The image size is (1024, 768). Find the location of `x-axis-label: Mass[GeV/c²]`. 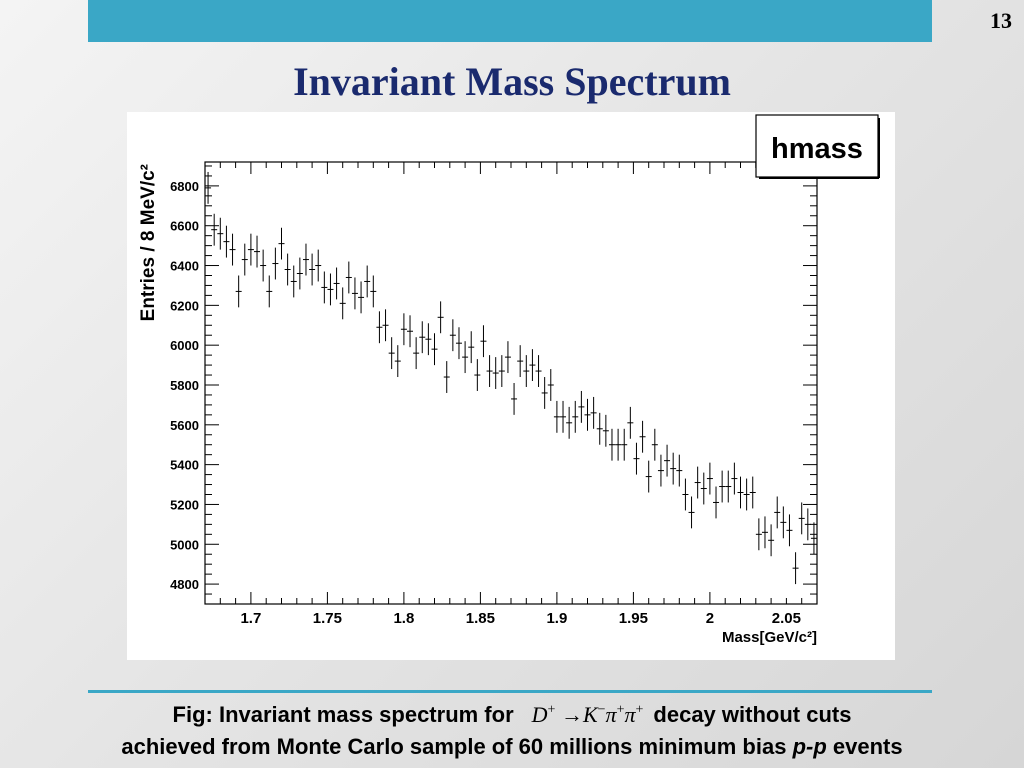

x-axis-label: Mass[GeV/c²] is located at coordinates (769, 637).